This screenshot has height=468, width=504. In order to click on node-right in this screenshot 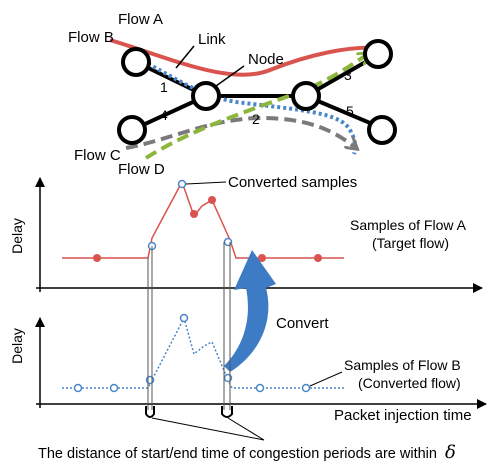, I will do `click(306, 96)`.